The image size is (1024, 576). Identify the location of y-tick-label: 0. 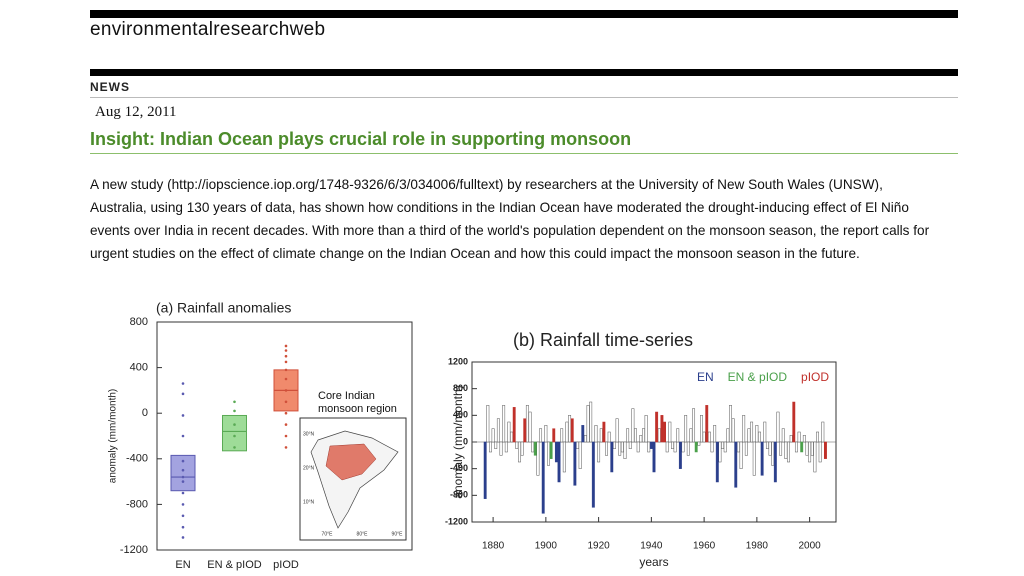
(465, 441).